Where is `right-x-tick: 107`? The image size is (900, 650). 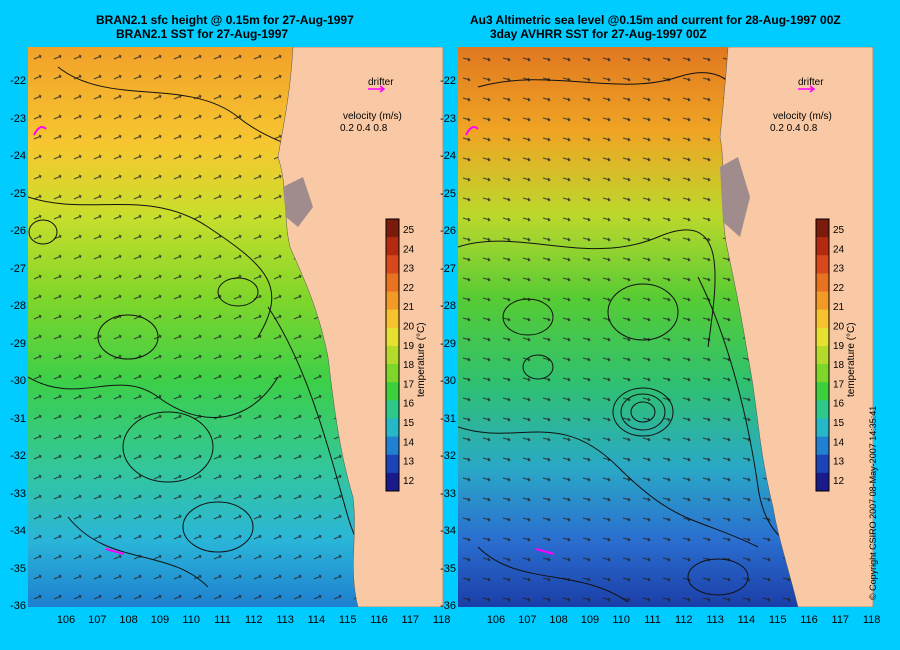 right-x-tick: 107 is located at coordinates (527, 620).